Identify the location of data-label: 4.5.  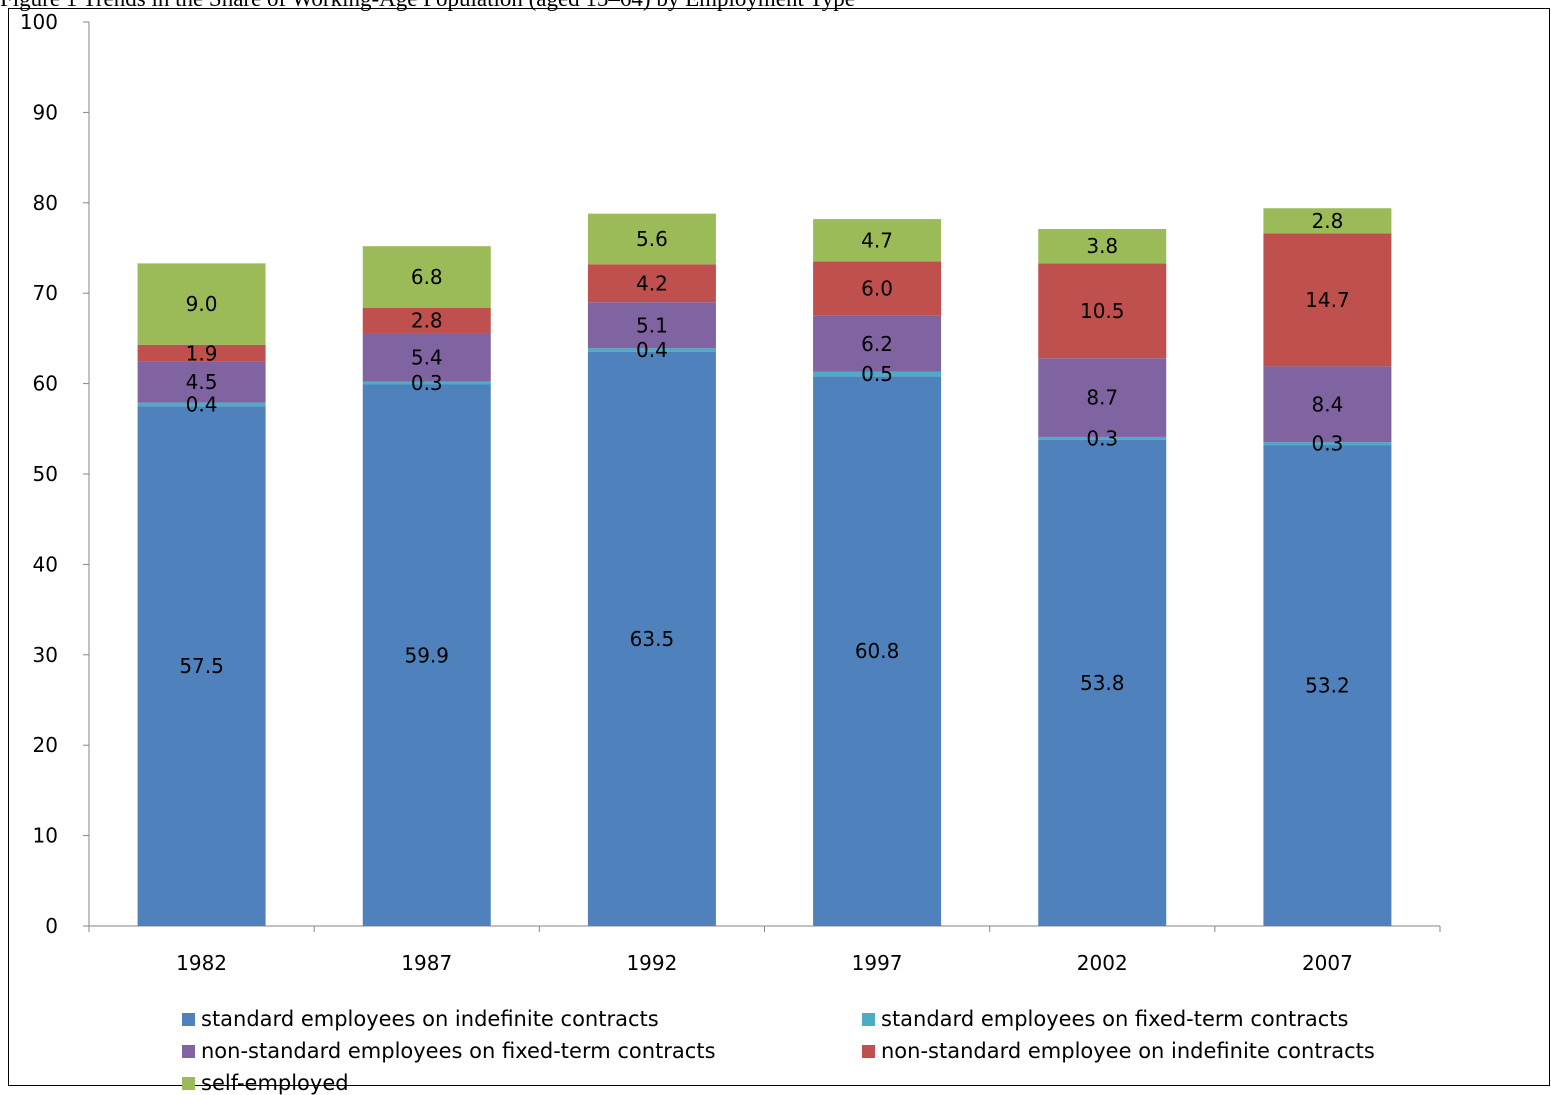
(202, 382).